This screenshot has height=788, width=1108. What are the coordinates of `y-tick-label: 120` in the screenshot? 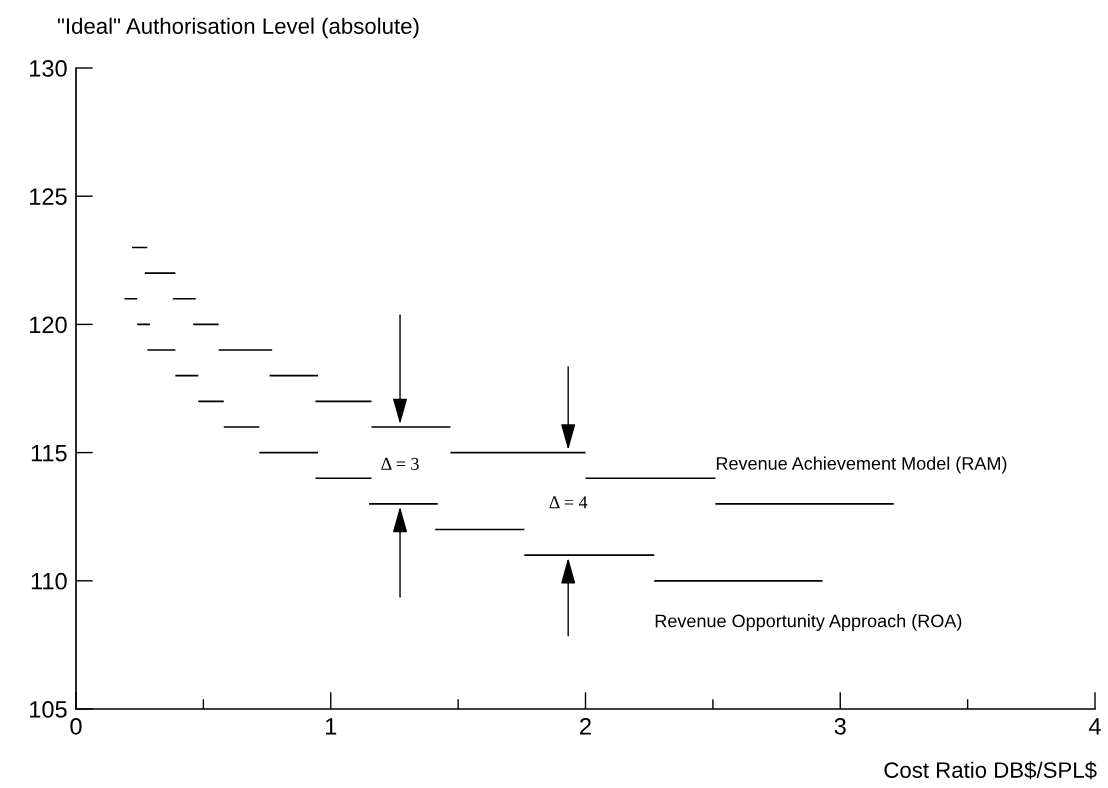 It's located at (48, 325).